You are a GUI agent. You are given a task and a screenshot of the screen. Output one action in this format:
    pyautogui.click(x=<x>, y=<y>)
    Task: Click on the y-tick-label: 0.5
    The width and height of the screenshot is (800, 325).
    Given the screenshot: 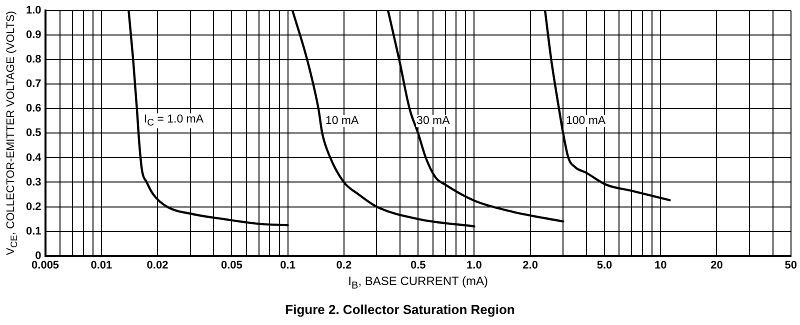 What is the action you would take?
    pyautogui.click(x=34, y=133)
    